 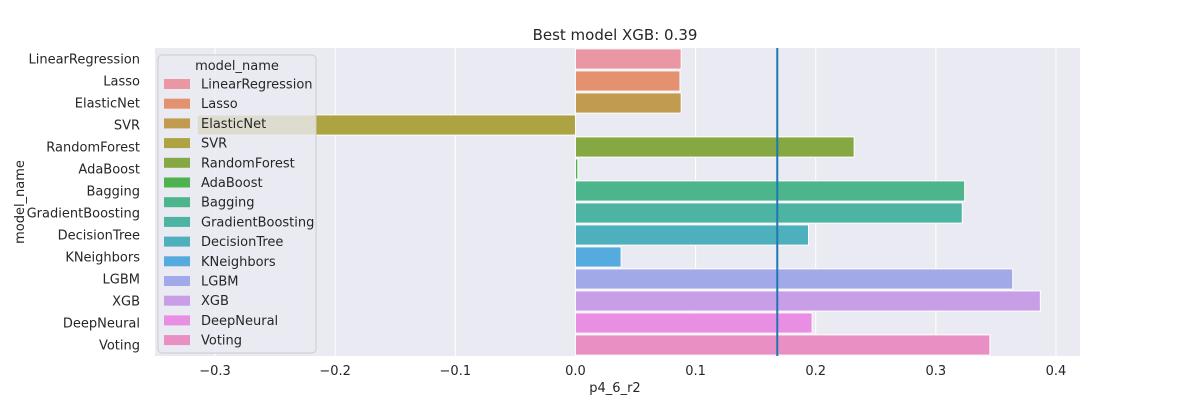 What do you see at coordinates (228, 203) in the screenshot?
I see `legend-item-label: Bagging` at bounding box center [228, 203].